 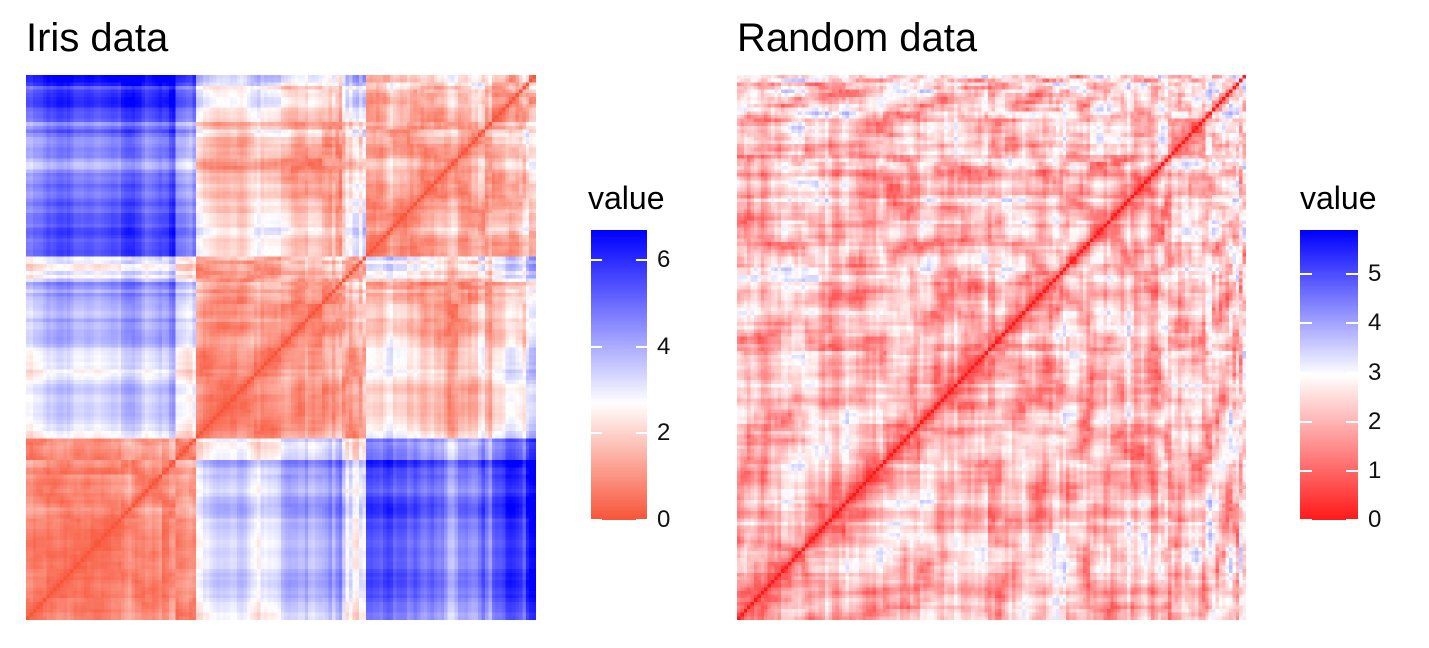 I want to click on colorbar-tick-label: 6, so click(x=664, y=260).